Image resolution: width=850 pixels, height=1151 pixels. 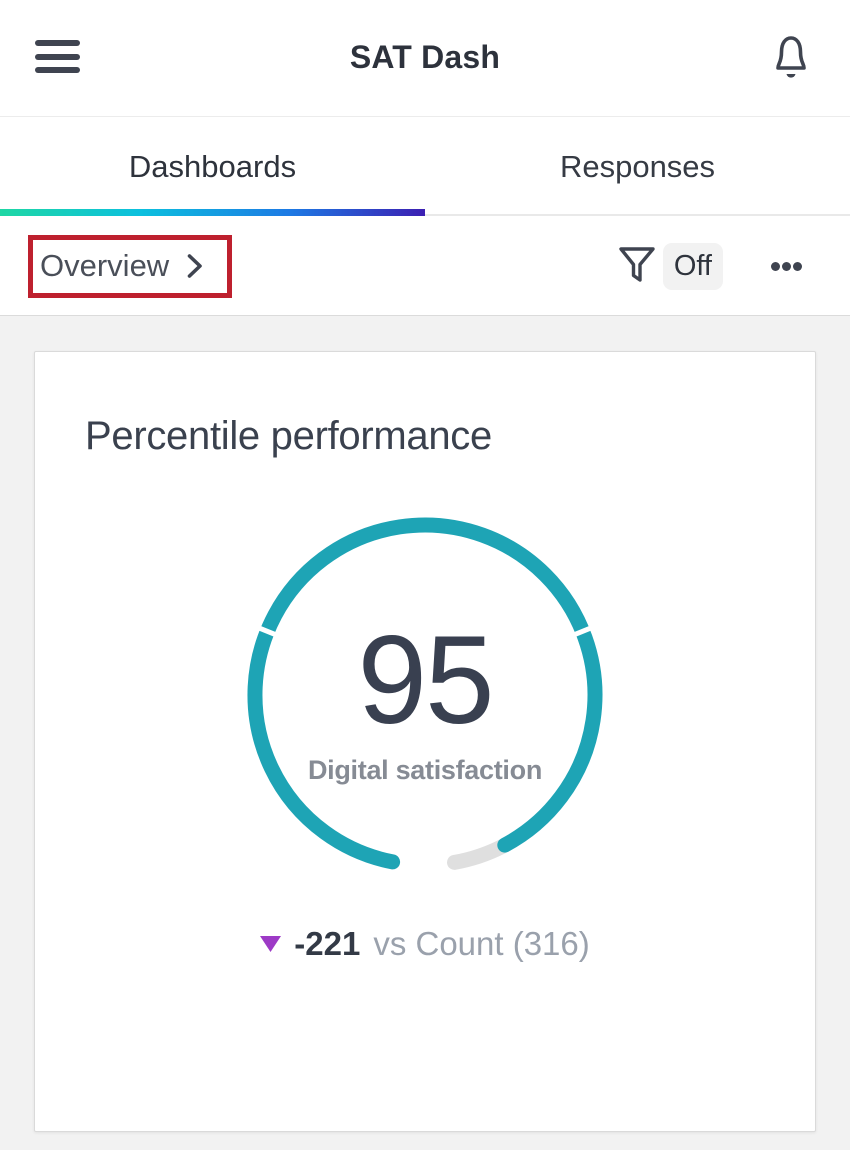 I want to click on toolbar-actions: Off, so click(x=709, y=266).